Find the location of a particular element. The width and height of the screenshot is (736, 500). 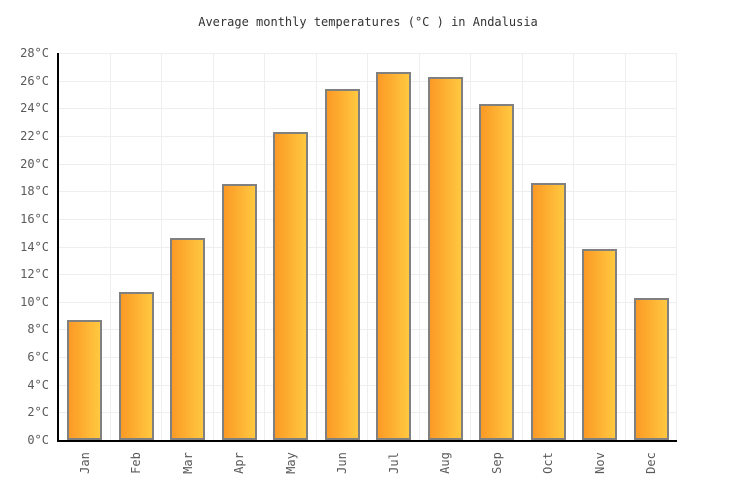

x-tick-label-sep: Sep is located at coordinates (496, 463).